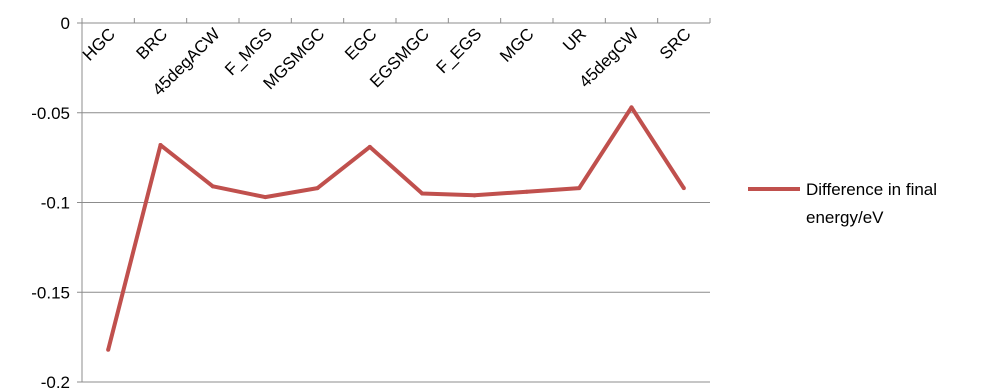 The width and height of the screenshot is (1002, 392). Describe the element at coordinates (842, 203) in the screenshot. I see `legend: Difference in final energy/eV` at that location.